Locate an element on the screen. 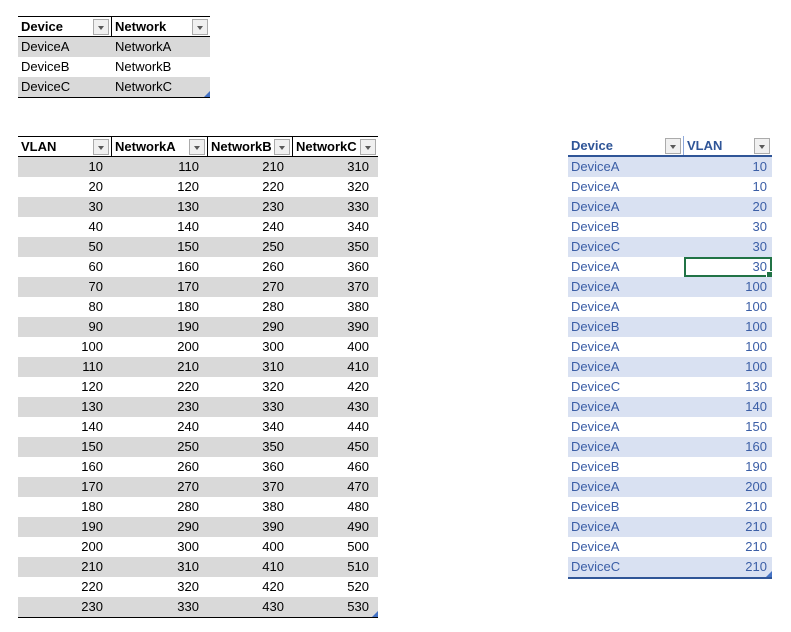 The height and width of the screenshot is (632, 791). cell: 250 is located at coordinates (273, 246).